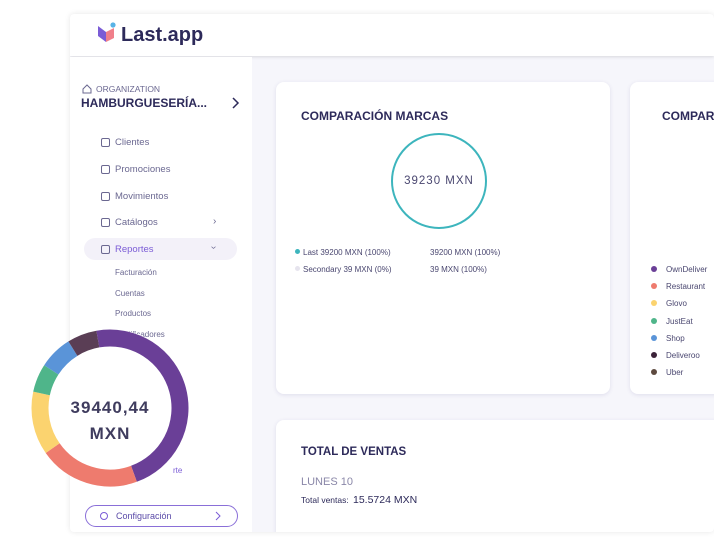 The width and height of the screenshot is (714, 546). I want to click on config-button: Configuración, so click(161, 516).